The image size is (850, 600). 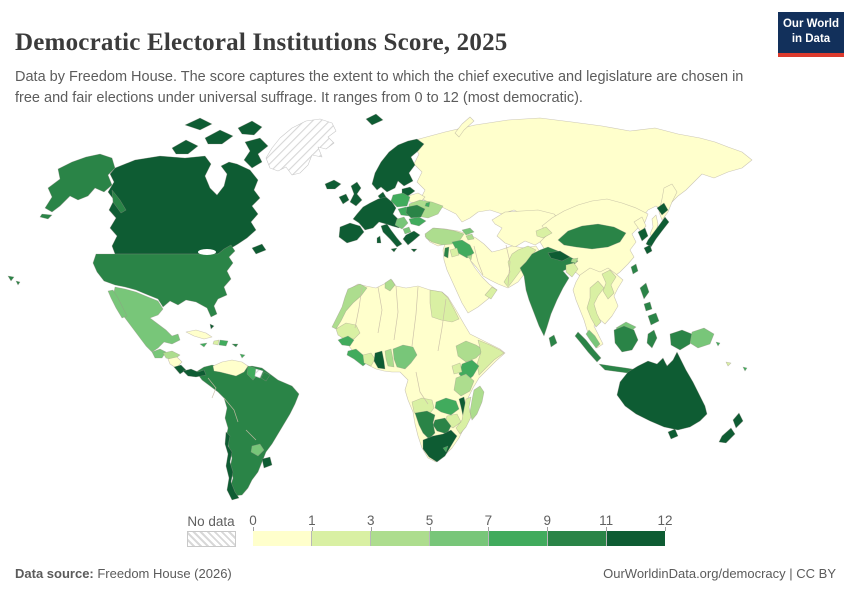 What do you see at coordinates (544, 232) in the screenshot?
I see `country-kyrgyzstan` at bounding box center [544, 232].